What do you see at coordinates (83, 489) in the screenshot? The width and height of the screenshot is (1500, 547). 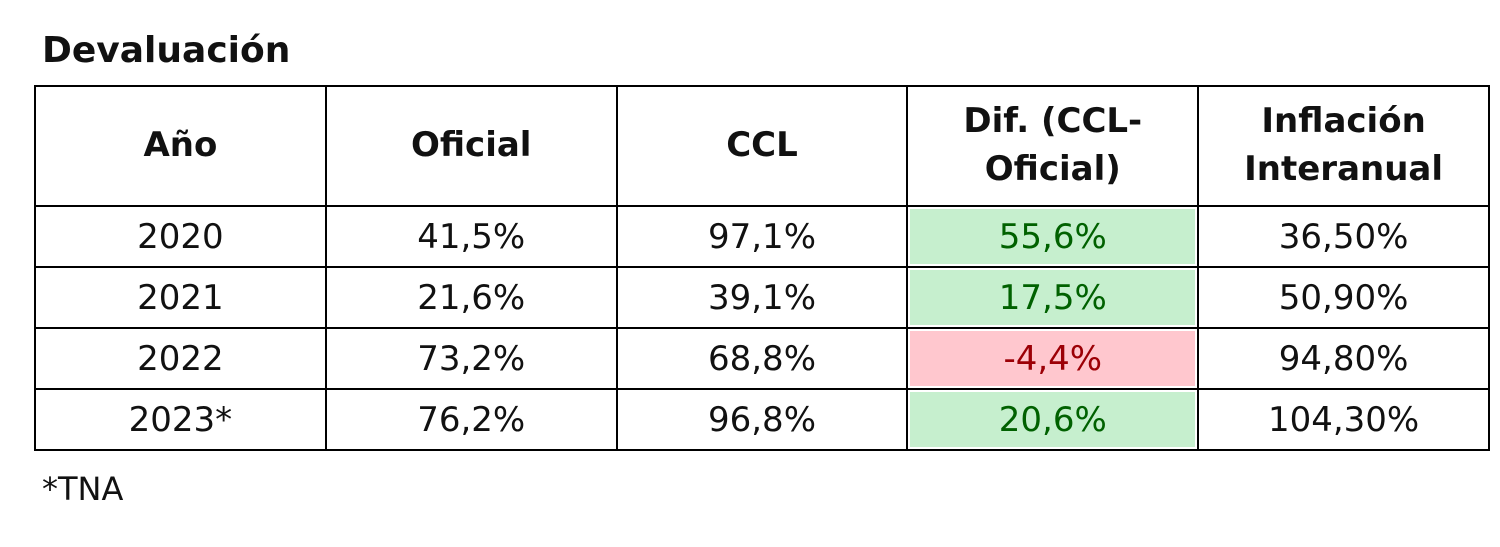 I see `footnote: *TNA` at bounding box center [83, 489].